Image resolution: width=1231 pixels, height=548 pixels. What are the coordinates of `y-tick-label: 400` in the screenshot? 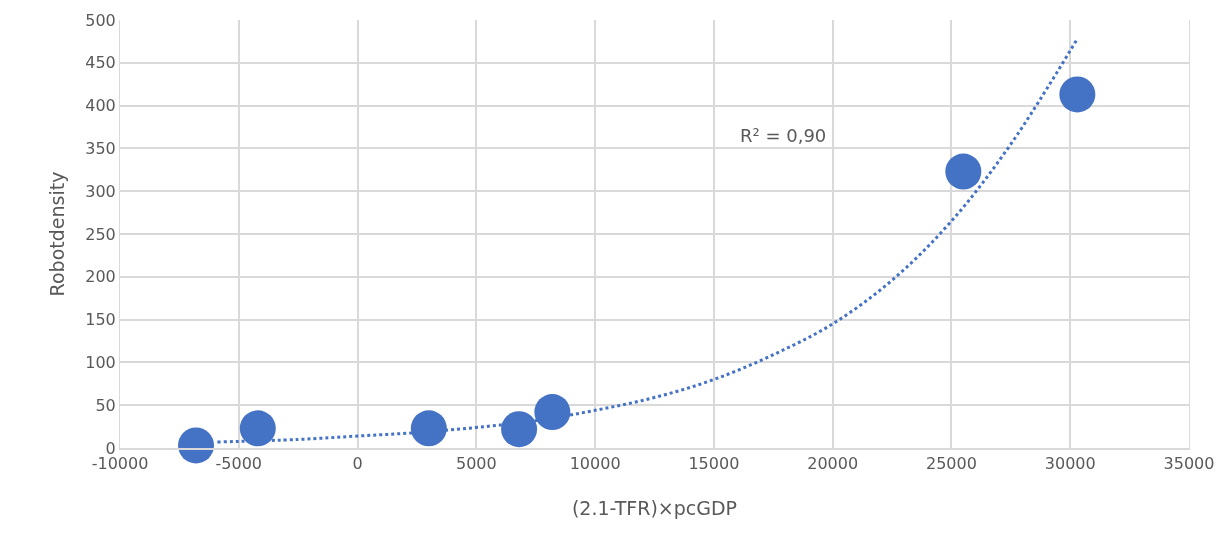 It's located at (100, 106).